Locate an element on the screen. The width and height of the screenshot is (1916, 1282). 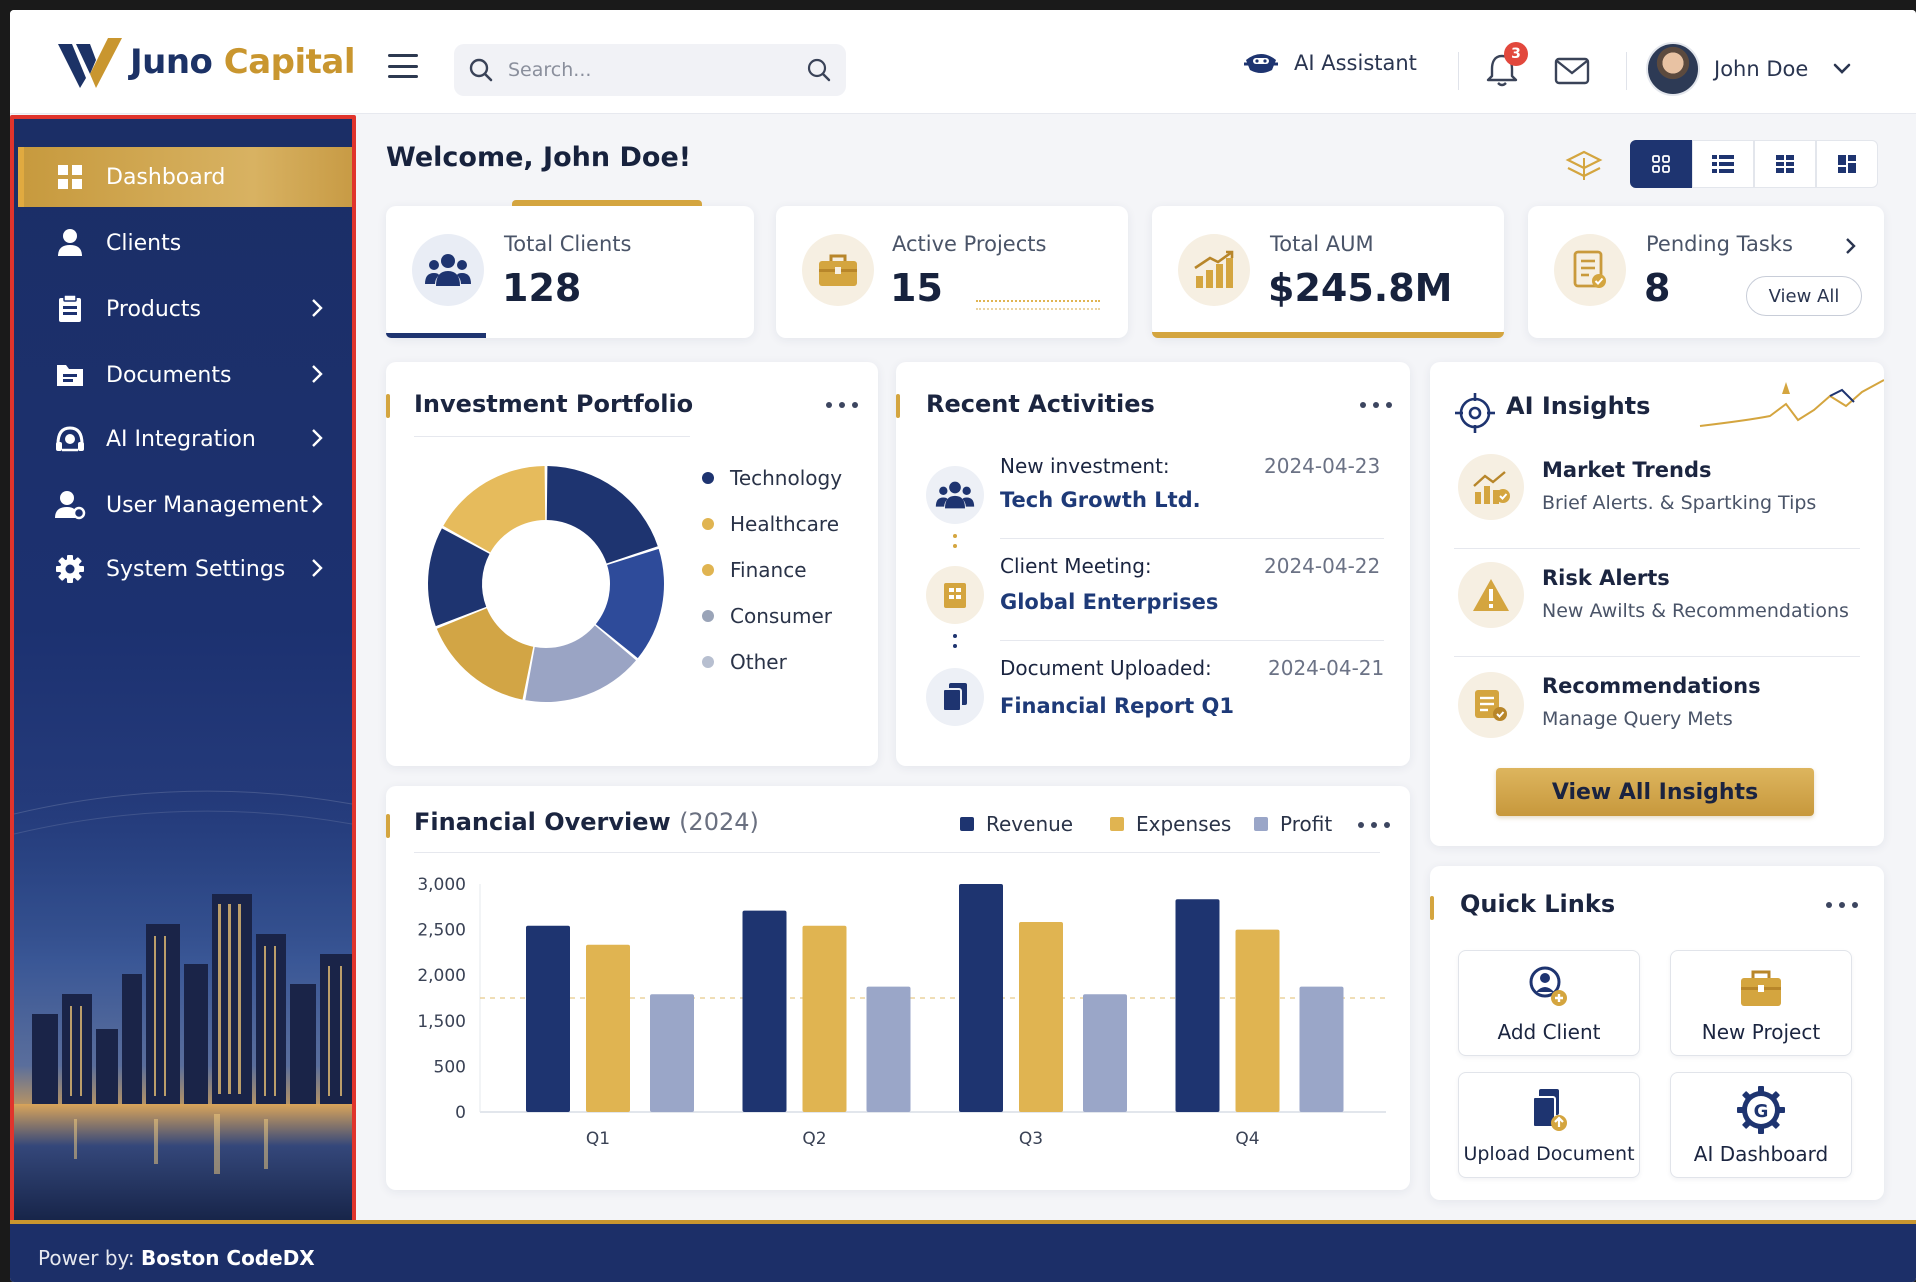
mail-icon is located at coordinates (1572, 71).